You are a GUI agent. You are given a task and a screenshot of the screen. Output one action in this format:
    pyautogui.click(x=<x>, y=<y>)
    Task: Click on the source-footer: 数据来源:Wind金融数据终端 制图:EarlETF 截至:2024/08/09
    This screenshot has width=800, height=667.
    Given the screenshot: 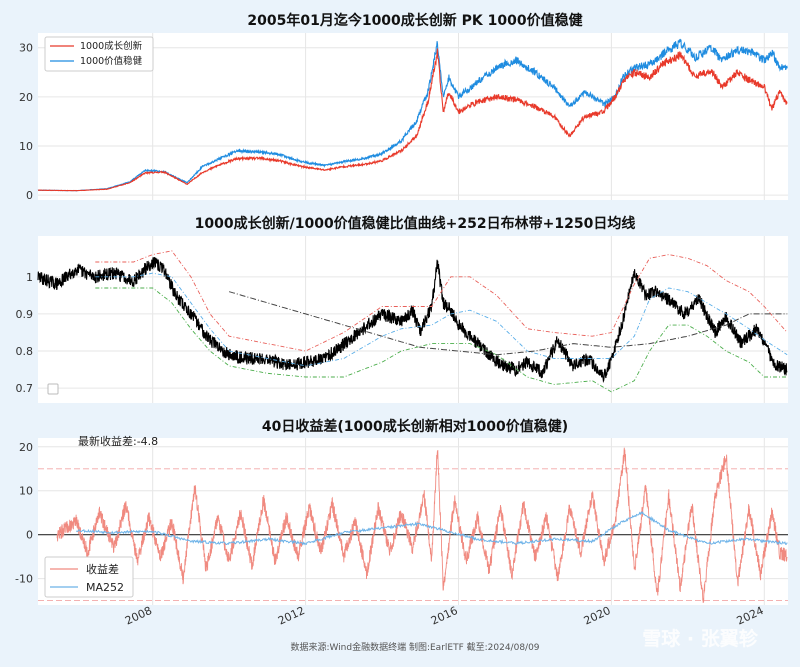 What is the action you would take?
    pyautogui.click(x=414, y=647)
    